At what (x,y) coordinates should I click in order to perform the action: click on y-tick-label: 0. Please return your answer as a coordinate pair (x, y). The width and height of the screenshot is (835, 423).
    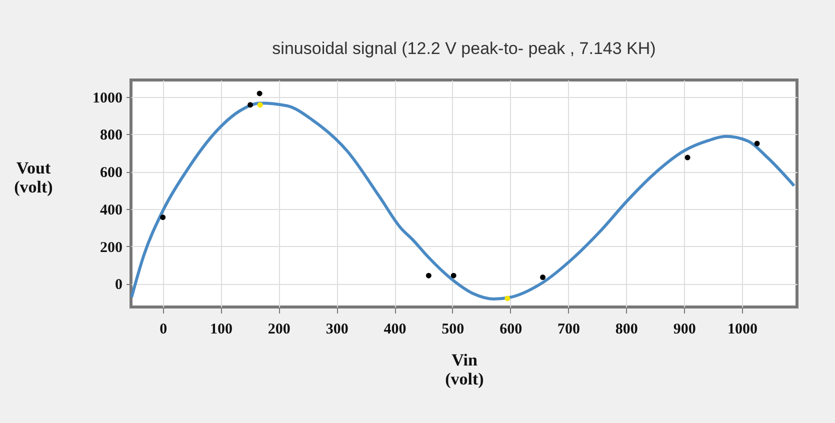
    Looking at the image, I should click on (118, 285).